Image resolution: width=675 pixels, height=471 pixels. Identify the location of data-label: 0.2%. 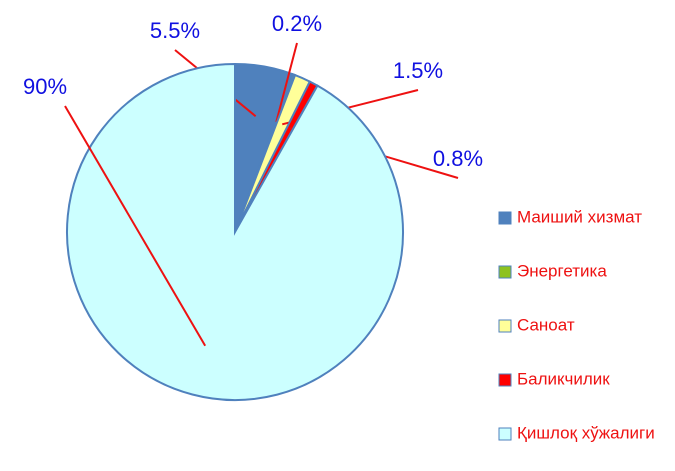
(297, 23).